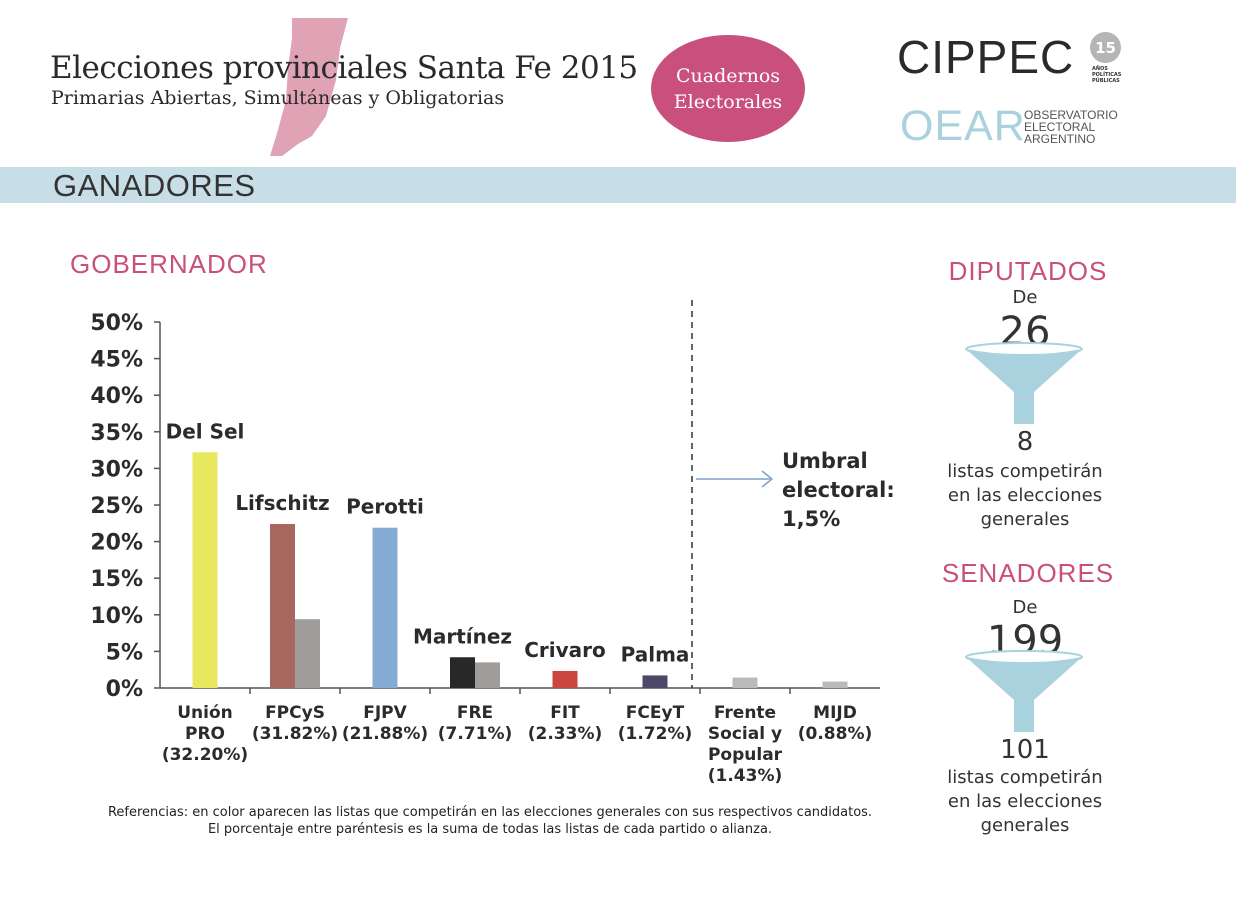 This screenshot has height=900, width=1236. Describe the element at coordinates (728, 101) in the screenshot. I see `badge-line-2: Electorales` at that location.